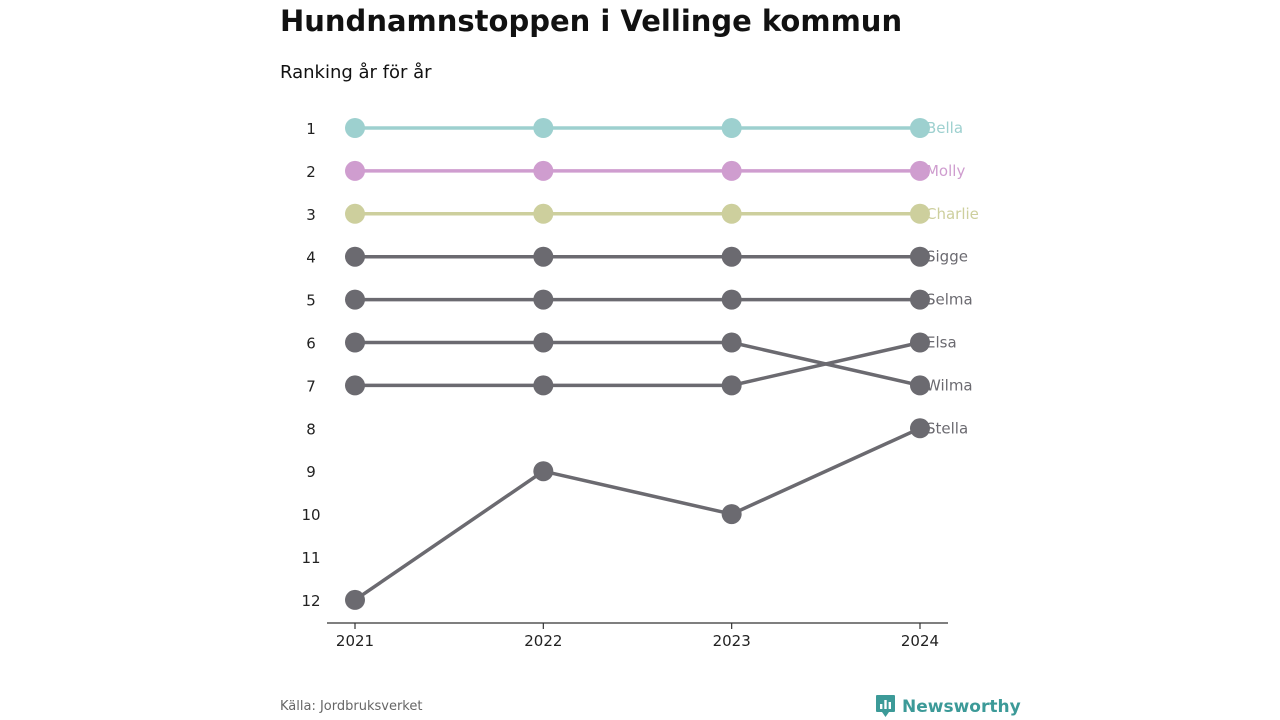  Describe the element at coordinates (731, 170) in the screenshot. I see `data-point-molly-2023` at that location.